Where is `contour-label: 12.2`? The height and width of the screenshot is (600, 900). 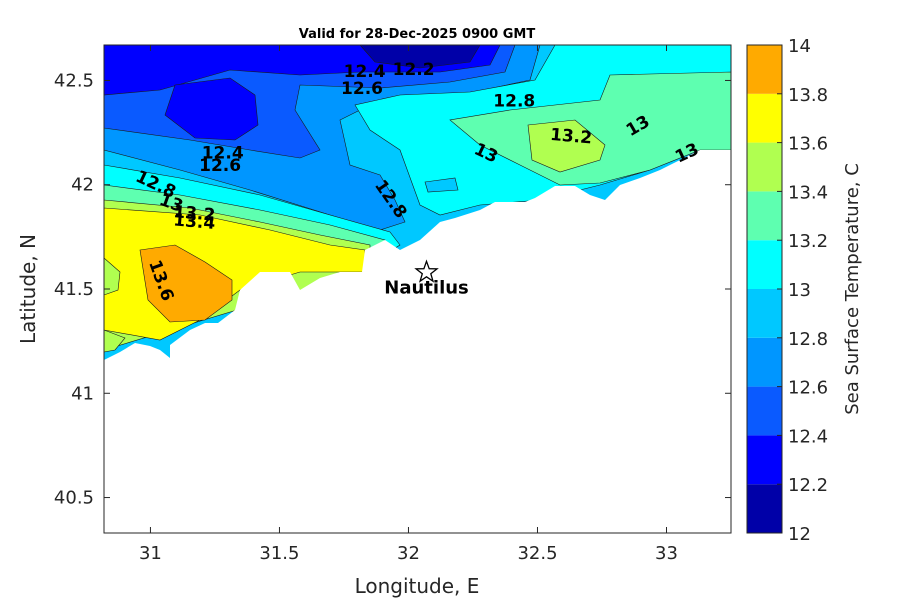
contour-label: 12.2 is located at coordinates (414, 70).